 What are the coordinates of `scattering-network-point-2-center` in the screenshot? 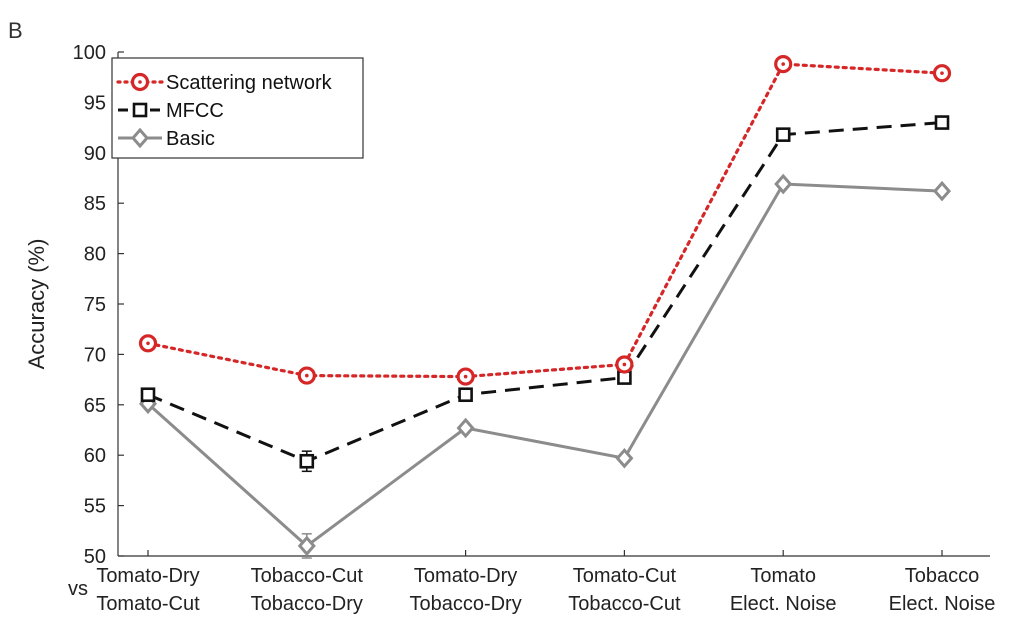 It's located at (465, 376).